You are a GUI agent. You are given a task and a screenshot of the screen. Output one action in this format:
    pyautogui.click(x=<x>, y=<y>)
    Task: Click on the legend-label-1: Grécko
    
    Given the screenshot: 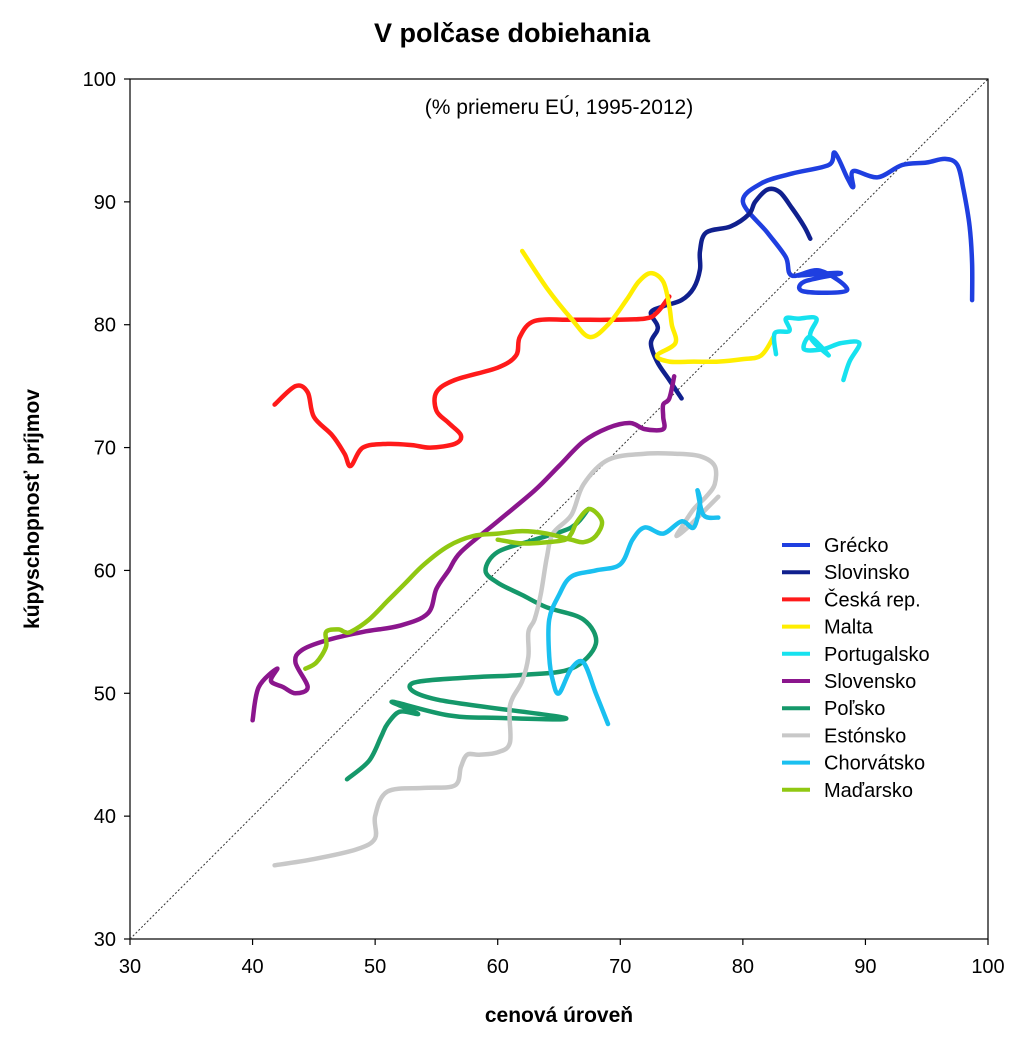 What is the action you would take?
    pyautogui.click(x=856, y=546)
    